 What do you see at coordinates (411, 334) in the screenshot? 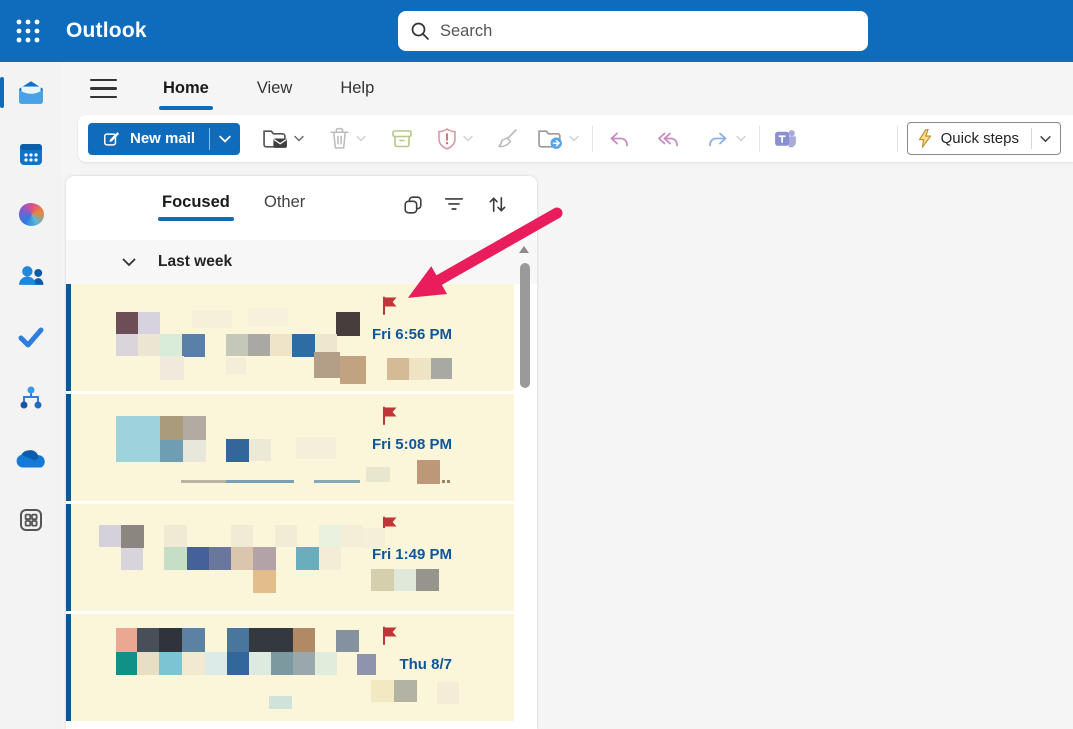
I see `email-timestamp: Fri 6:56 PM` at bounding box center [411, 334].